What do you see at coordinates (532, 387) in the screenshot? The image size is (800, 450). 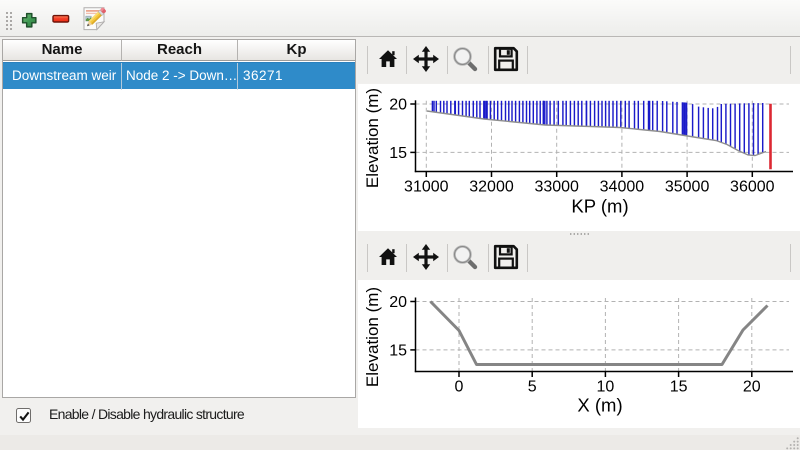 I see `svg-text: 5` at bounding box center [532, 387].